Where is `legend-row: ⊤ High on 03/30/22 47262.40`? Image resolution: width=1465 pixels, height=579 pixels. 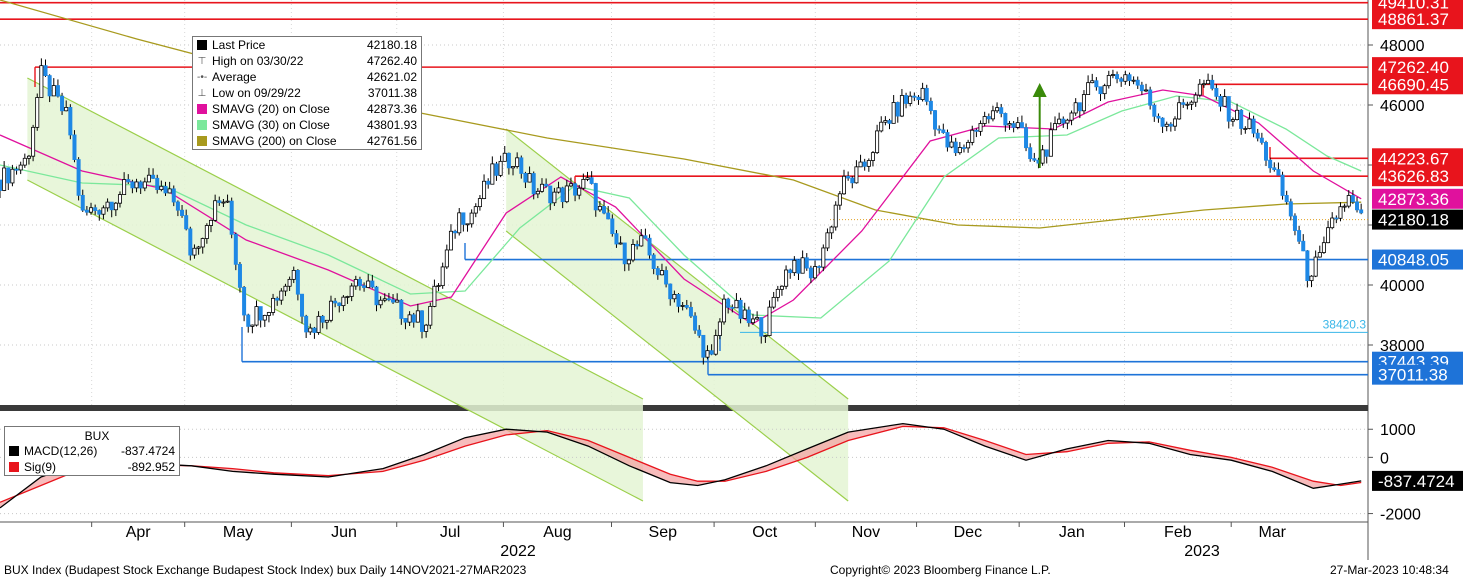 legend-row: ⊤ High on 03/30/22 47262.40 is located at coordinates (307, 61).